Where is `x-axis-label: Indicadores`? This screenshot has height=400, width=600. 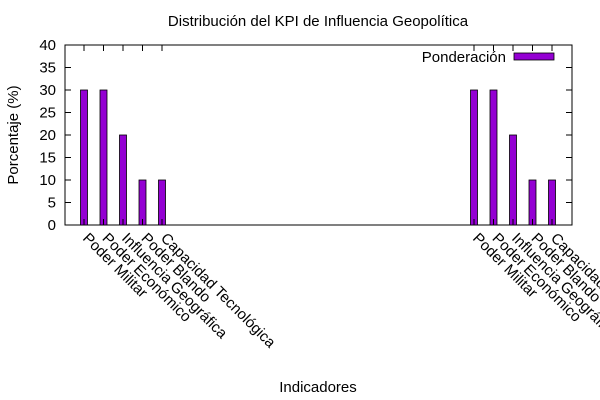
x-axis-label: Indicadores is located at coordinates (318, 387).